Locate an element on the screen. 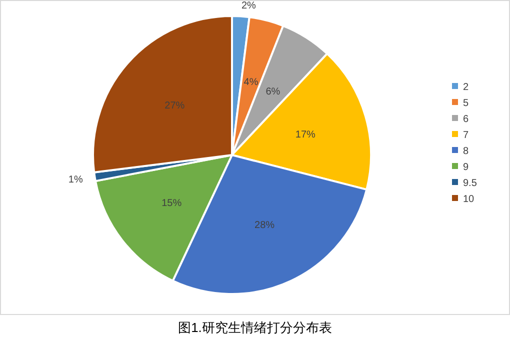 The height and width of the screenshot is (339, 510). legend-label: 10 is located at coordinates (469, 199).